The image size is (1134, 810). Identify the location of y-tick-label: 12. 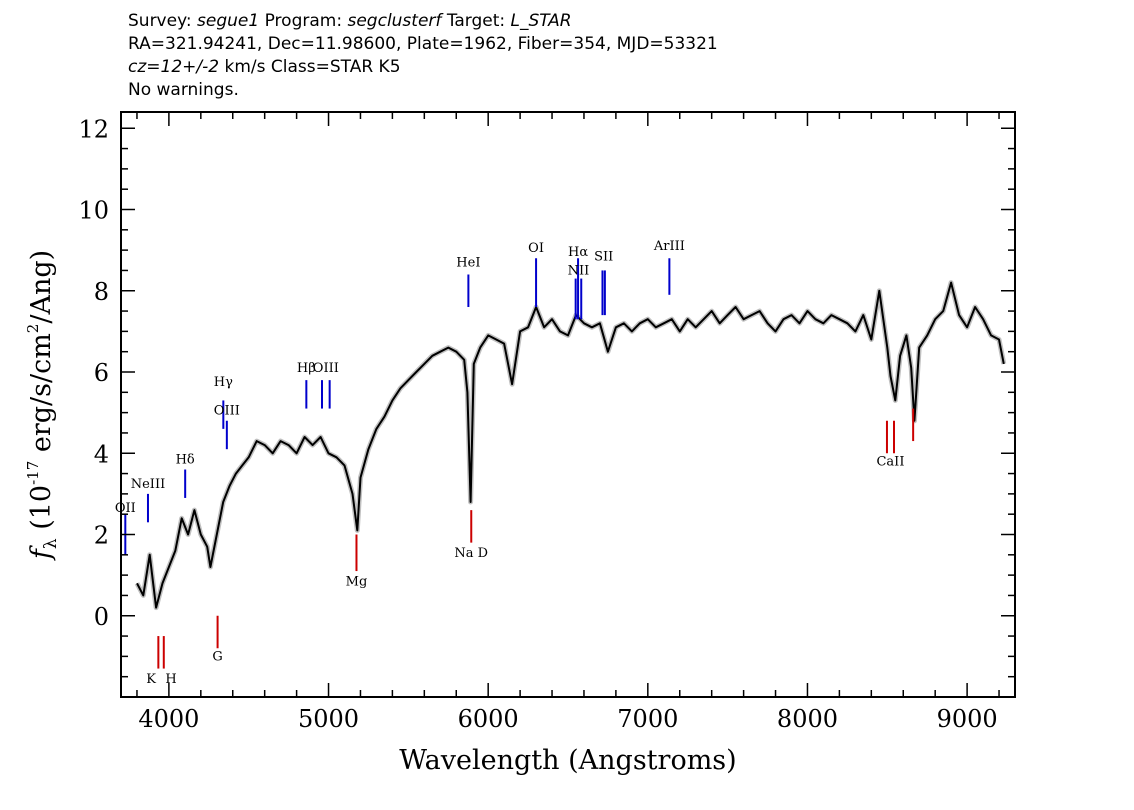
(93, 129).